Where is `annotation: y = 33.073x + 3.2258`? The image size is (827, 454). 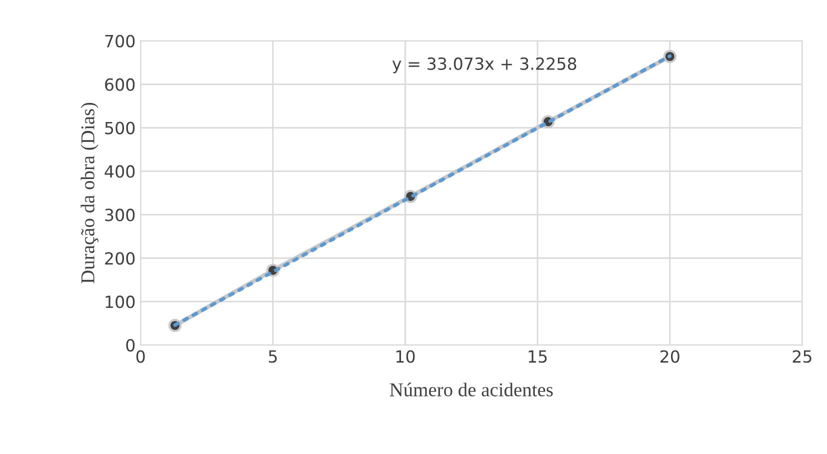
annotation: y = 33.073x + 3.2258 is located at coordinates (484, 65).